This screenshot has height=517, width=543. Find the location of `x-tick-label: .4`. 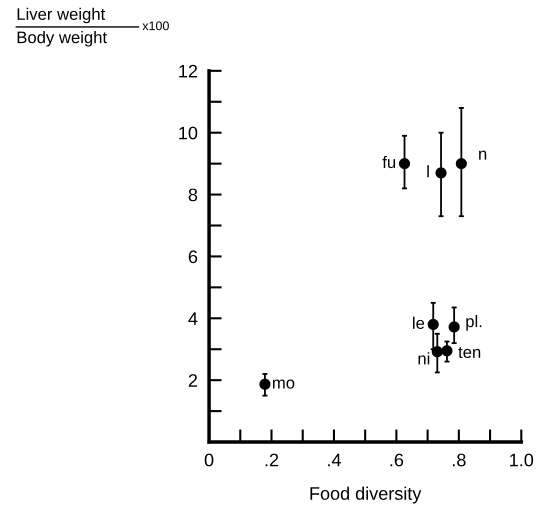

x-tick-label: .4 is located at coordinates (334, 460).